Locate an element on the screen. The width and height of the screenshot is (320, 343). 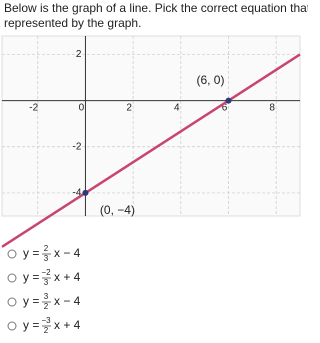
x-tick-label: 8 is located at coordinates (272, 107).